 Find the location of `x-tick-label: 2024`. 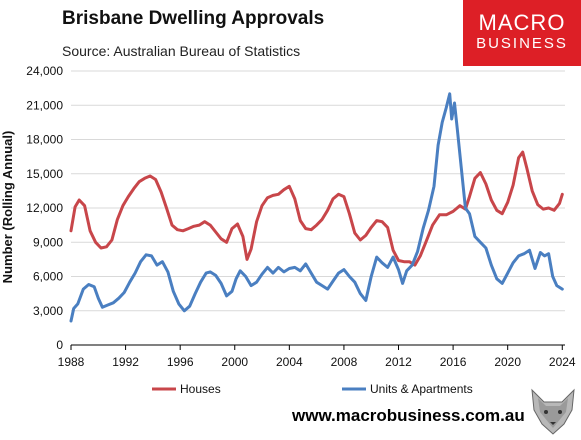

x-tick-label: 2024 is located at coordinates (562, 362).